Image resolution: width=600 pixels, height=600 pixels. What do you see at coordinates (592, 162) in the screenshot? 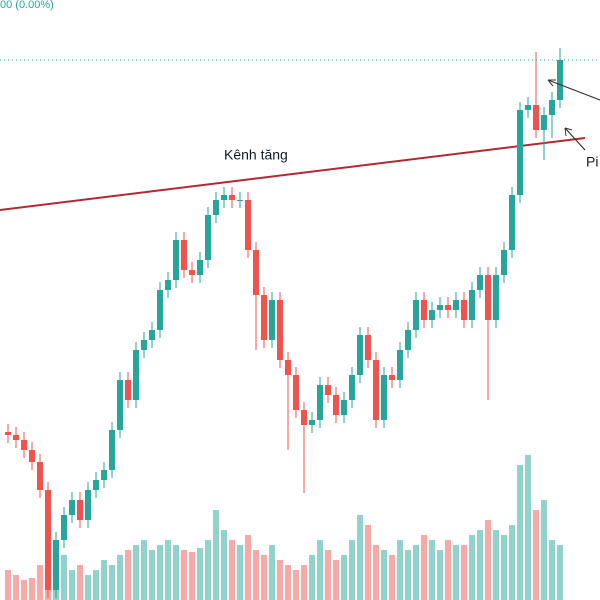
I see `annotation: Pi` at bounding box center [592, 162].